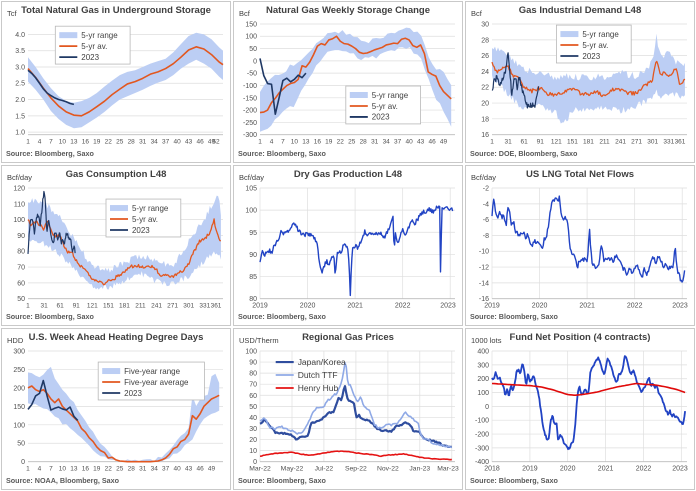  What do you see at coordinates (580, 174) in the screenshot?
I see `chart-title: US LNG Total Net Flows` at bounding box center [580, 174].